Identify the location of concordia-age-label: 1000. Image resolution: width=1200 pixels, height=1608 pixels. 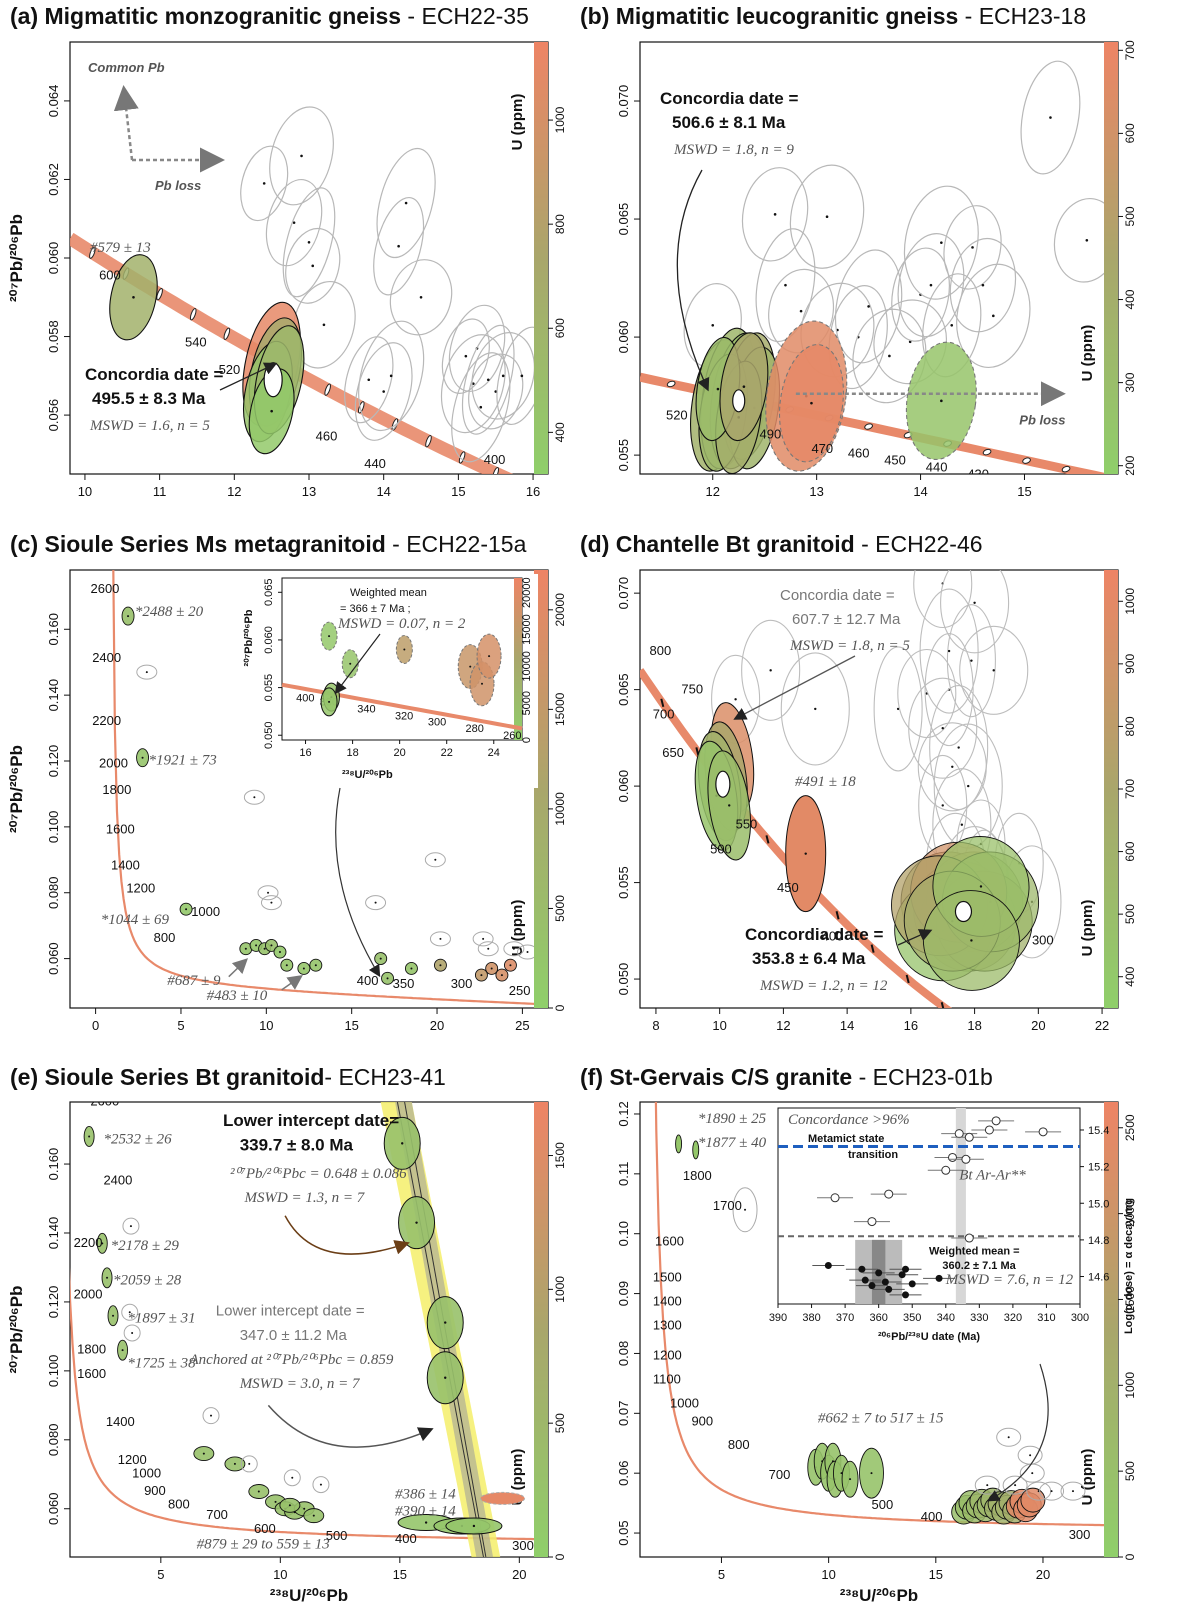
(205, 911).